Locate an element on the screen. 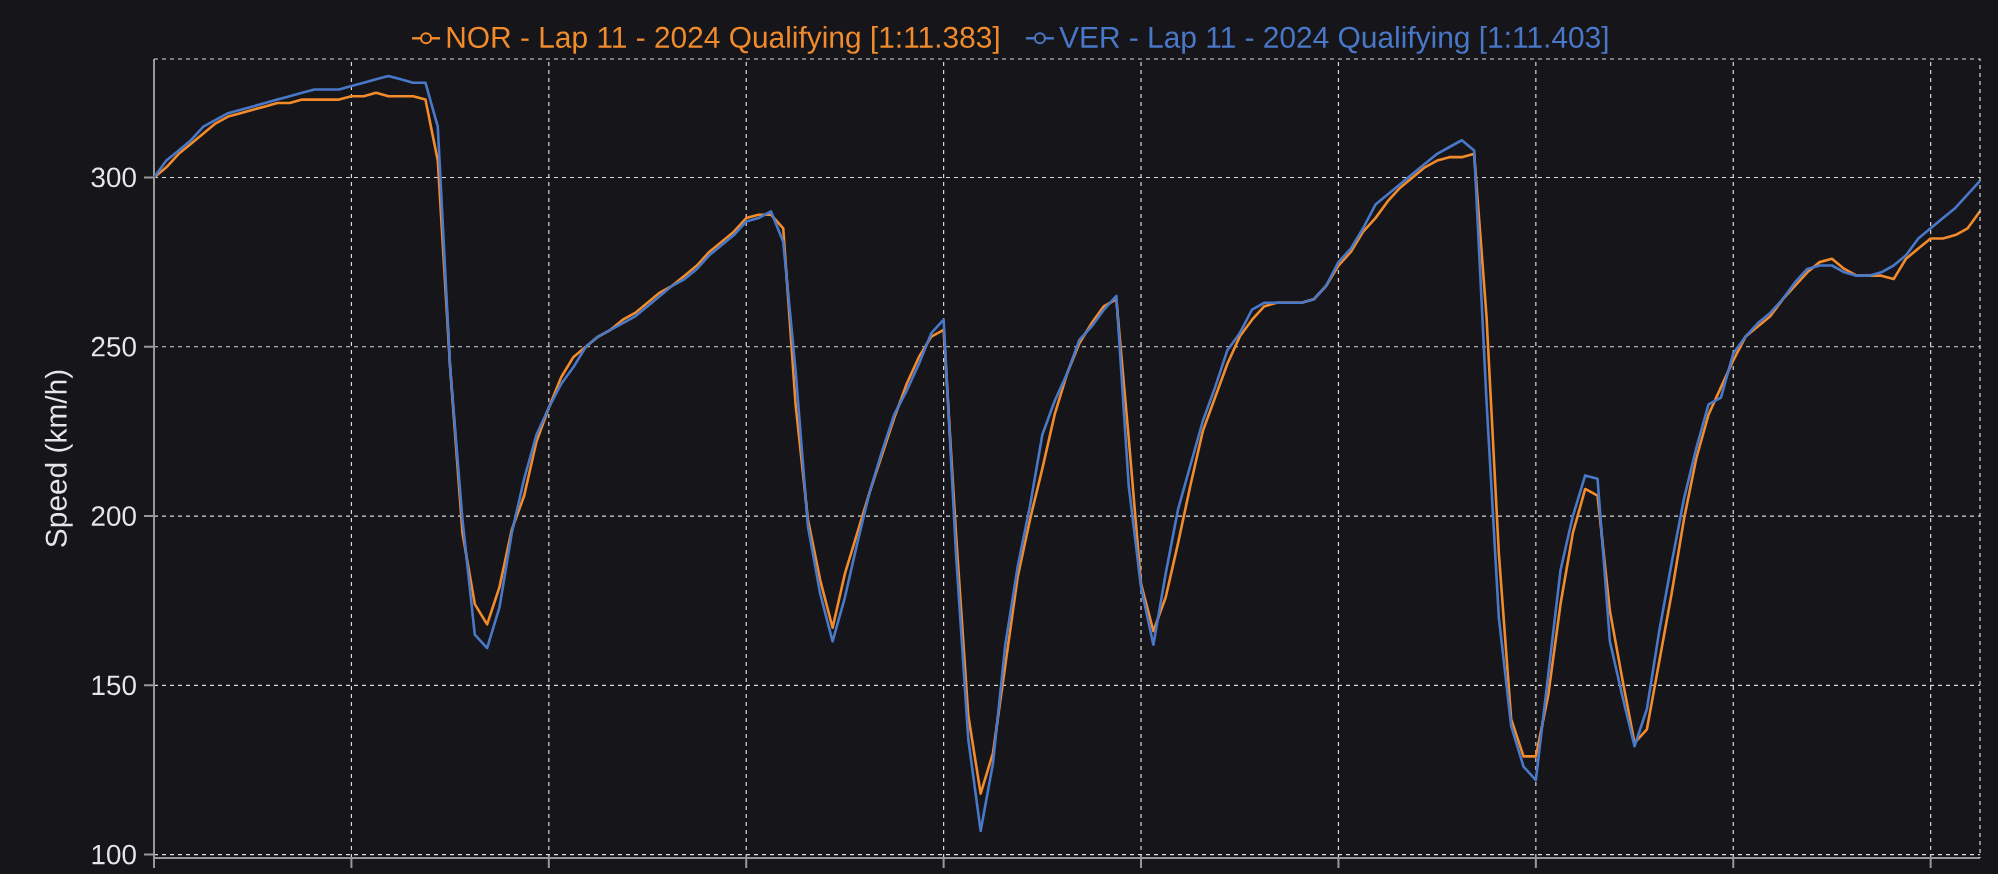  legend-label: NOR - Lap 11 - 2024 Qualifying [1:11.383] is located at coordinates (723, 40).